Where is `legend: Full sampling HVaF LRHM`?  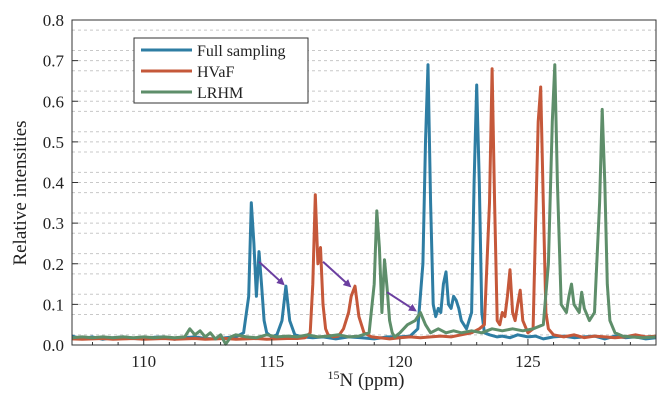 legend: Full sampling HVaF LRHM is located at coordinates (221, 70).